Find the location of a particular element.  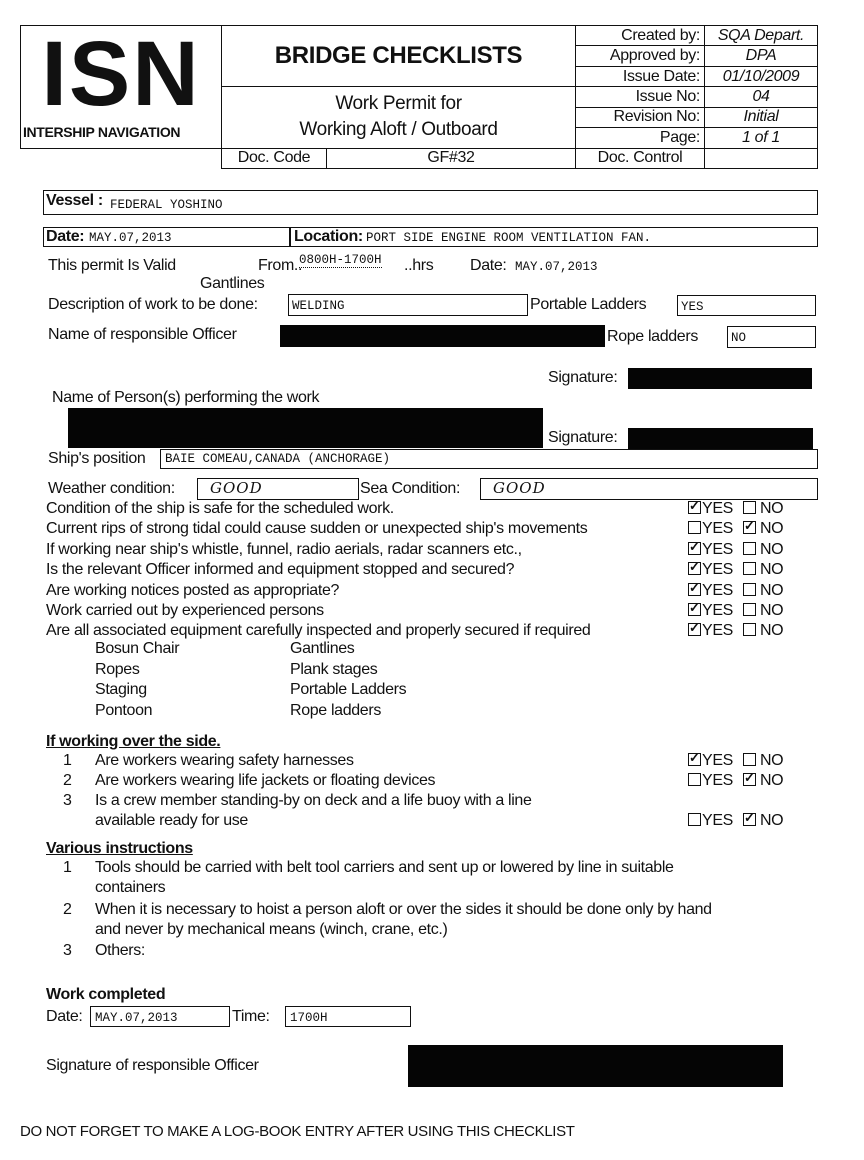

divider is located at coordinates (290, 237).